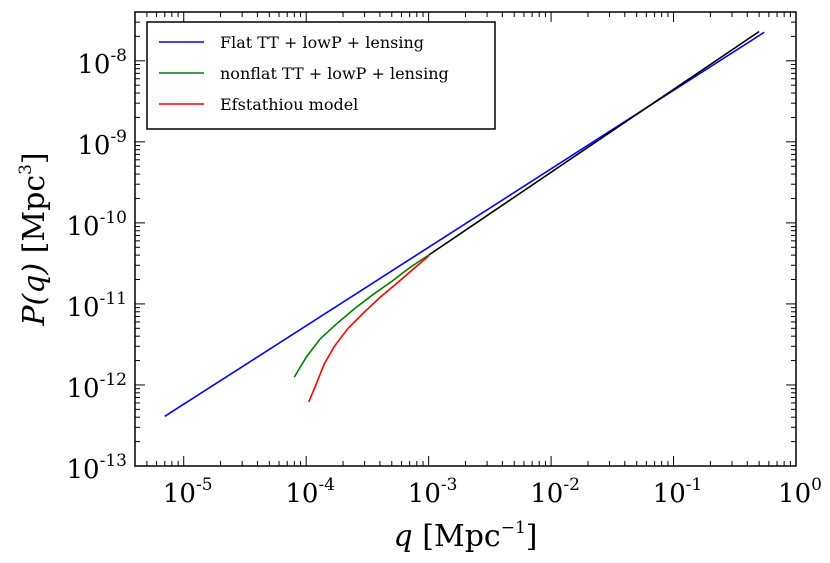 This screenshot has width=830, height=563. I want to click on x-tick-label: 10⁻¹, so click(678, 492).